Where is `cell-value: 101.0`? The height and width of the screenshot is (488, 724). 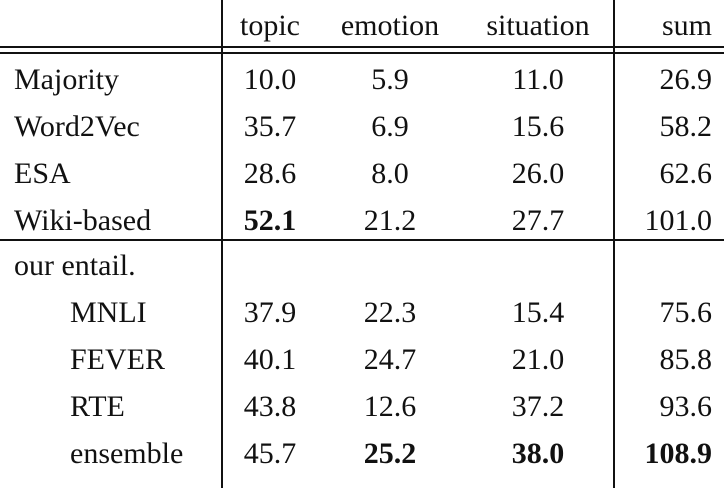
cell-value: 101.0 is located at coordinates (678, 220).